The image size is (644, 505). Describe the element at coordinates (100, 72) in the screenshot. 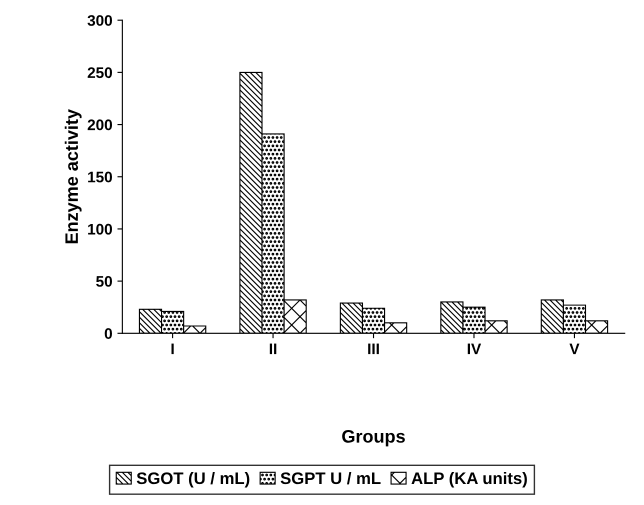

I see `y-tick-label: 250` at that location.